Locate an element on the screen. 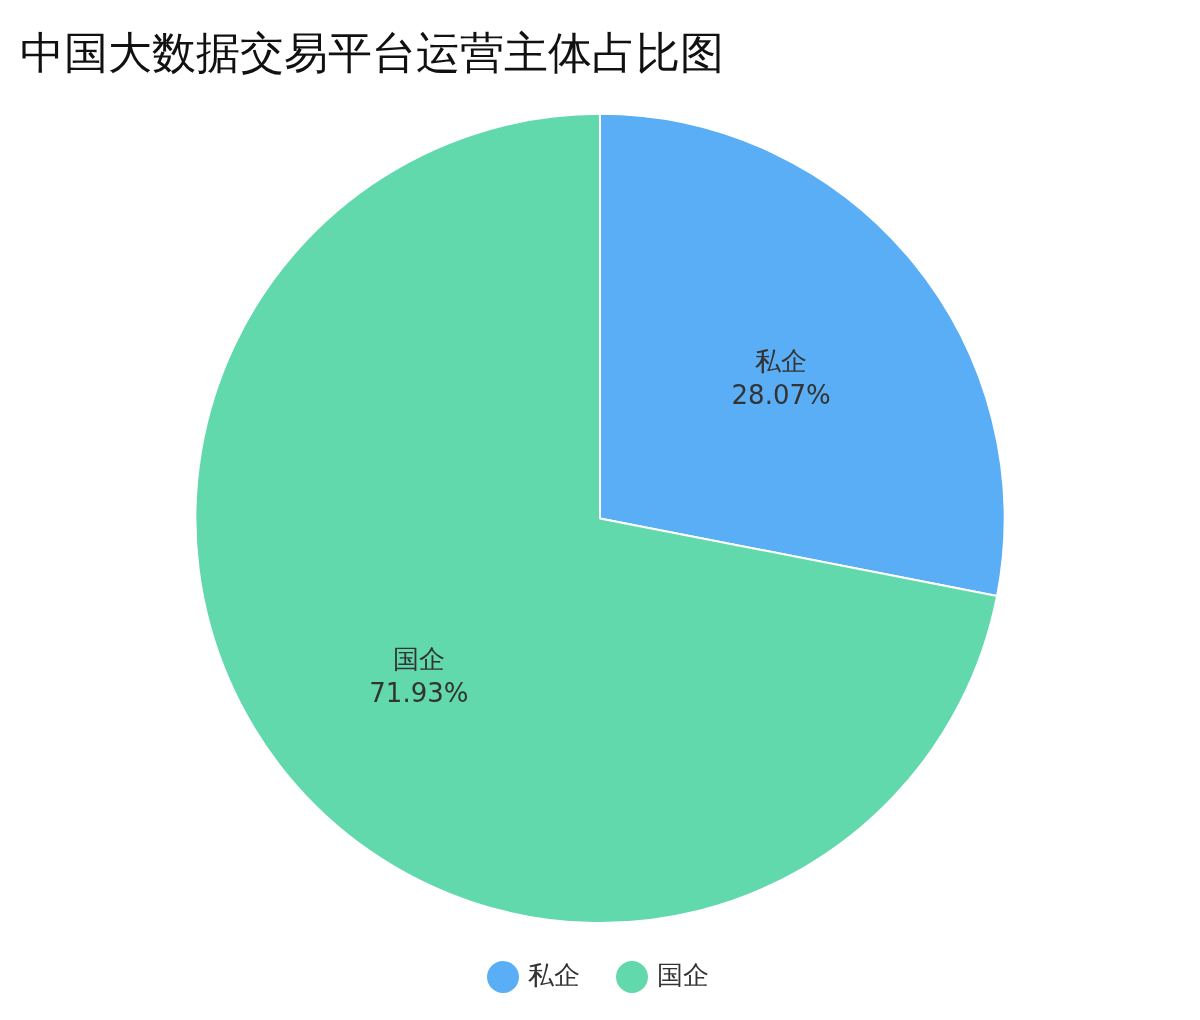 This screenshot has height=1020, width=1200. chart-title: 中国大数据交易平台运营主体占比图 is located at coordinates (372, 52).